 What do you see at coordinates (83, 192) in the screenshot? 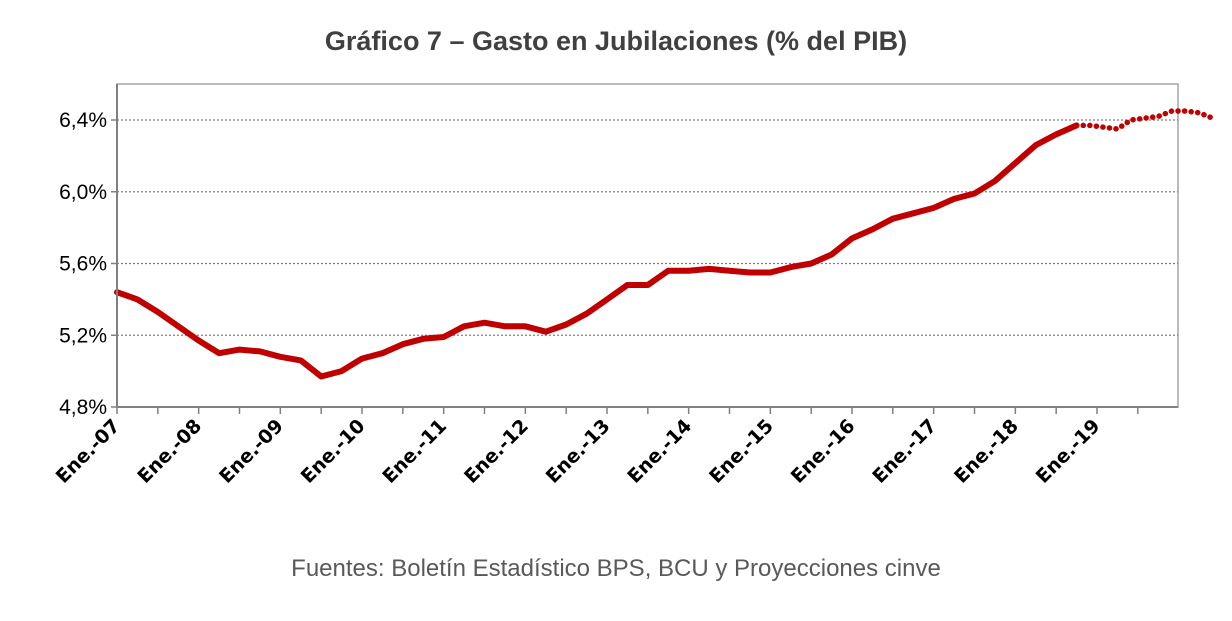
I see `y-tick-label: 6,0%` at bounding box center [83, 192].